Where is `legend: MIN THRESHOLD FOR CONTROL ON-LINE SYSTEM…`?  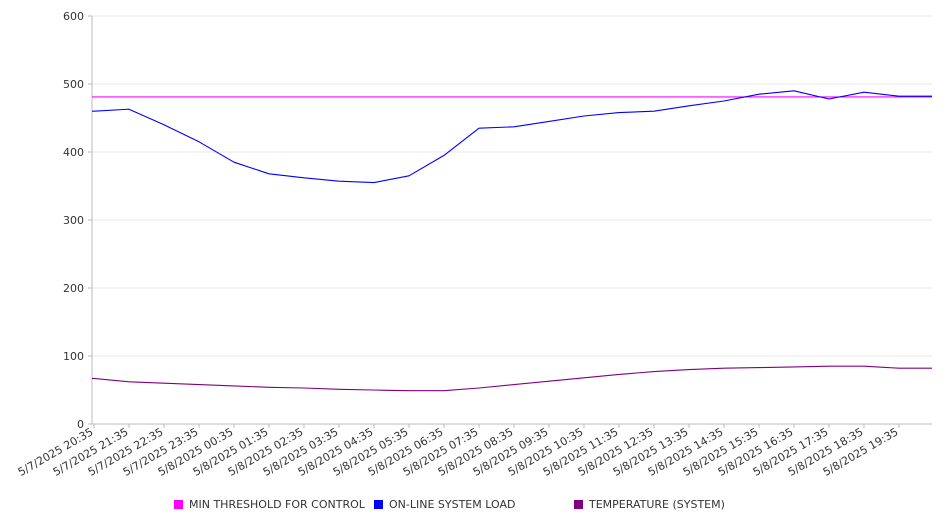 legend: MIN THRESHOLD FOR CONTROL ON-LINE SYSTEM… is located at coordinates (473, 506).